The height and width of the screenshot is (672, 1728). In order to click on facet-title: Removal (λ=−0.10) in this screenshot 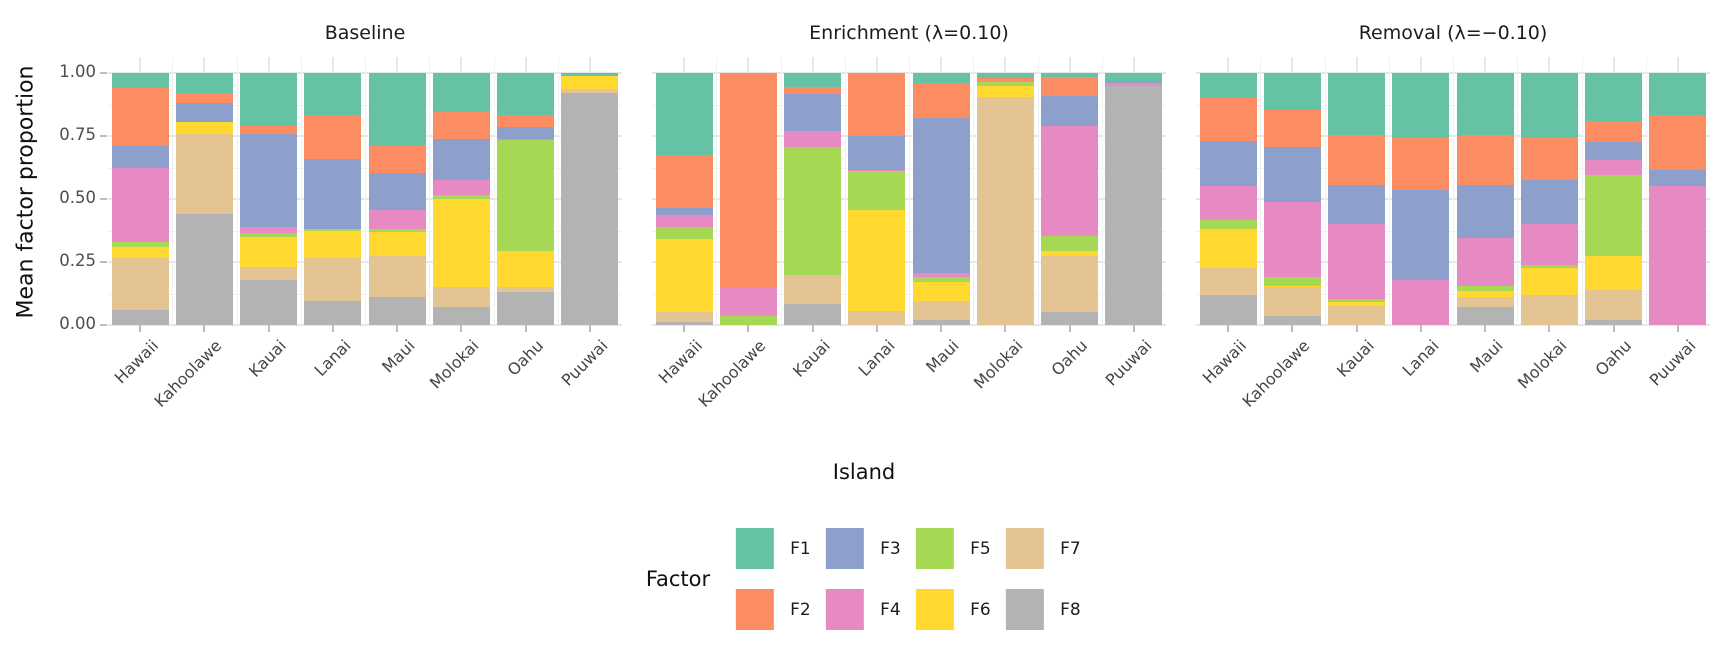, I will do `click(1453, 33)`.